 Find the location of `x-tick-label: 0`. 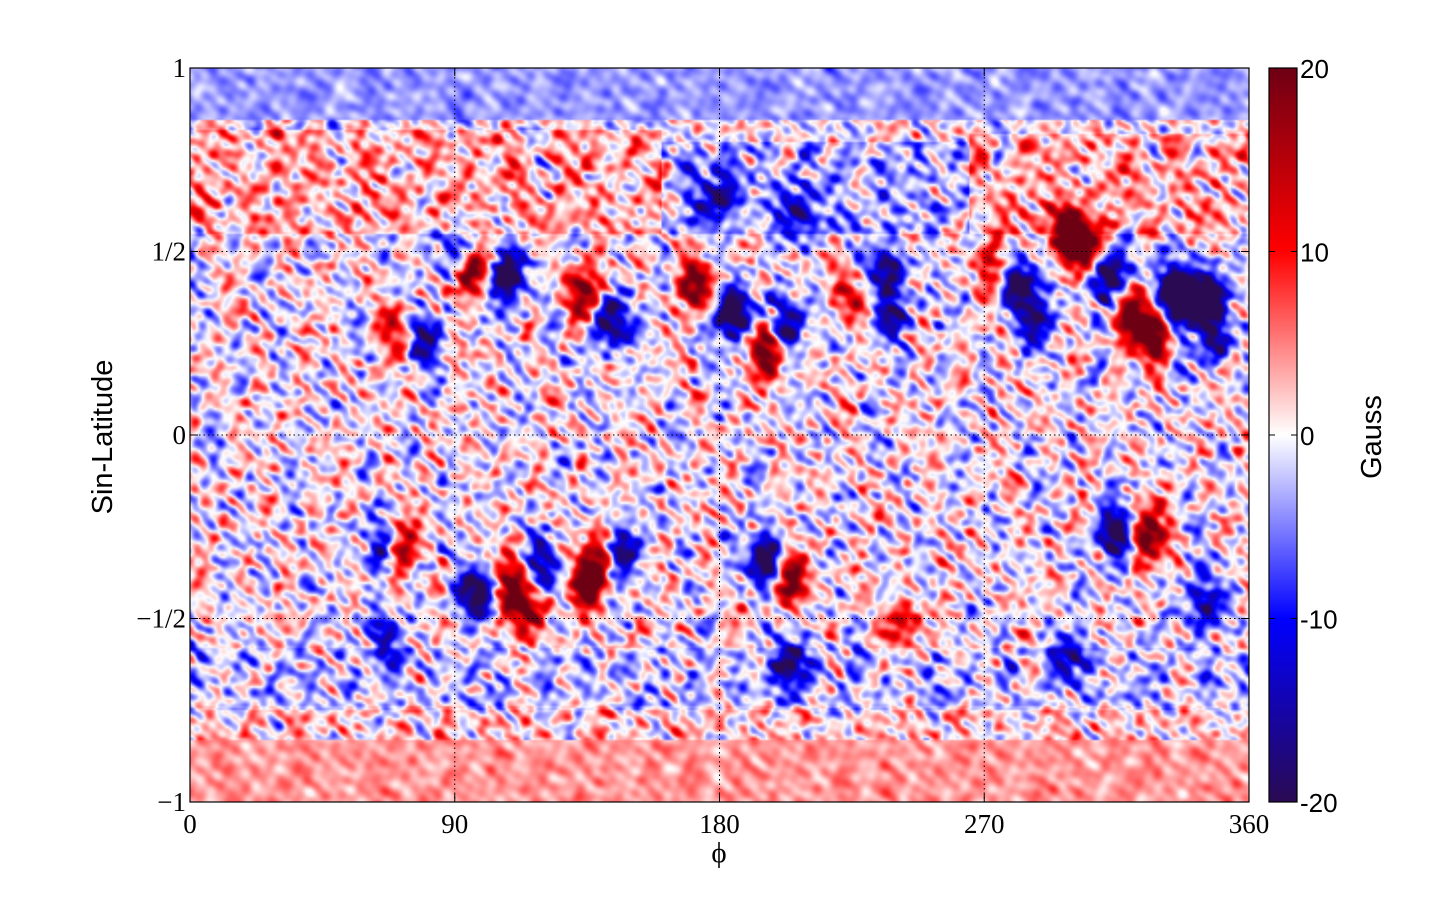

x-tick-label: 0 is located at coordinates (190, 824).